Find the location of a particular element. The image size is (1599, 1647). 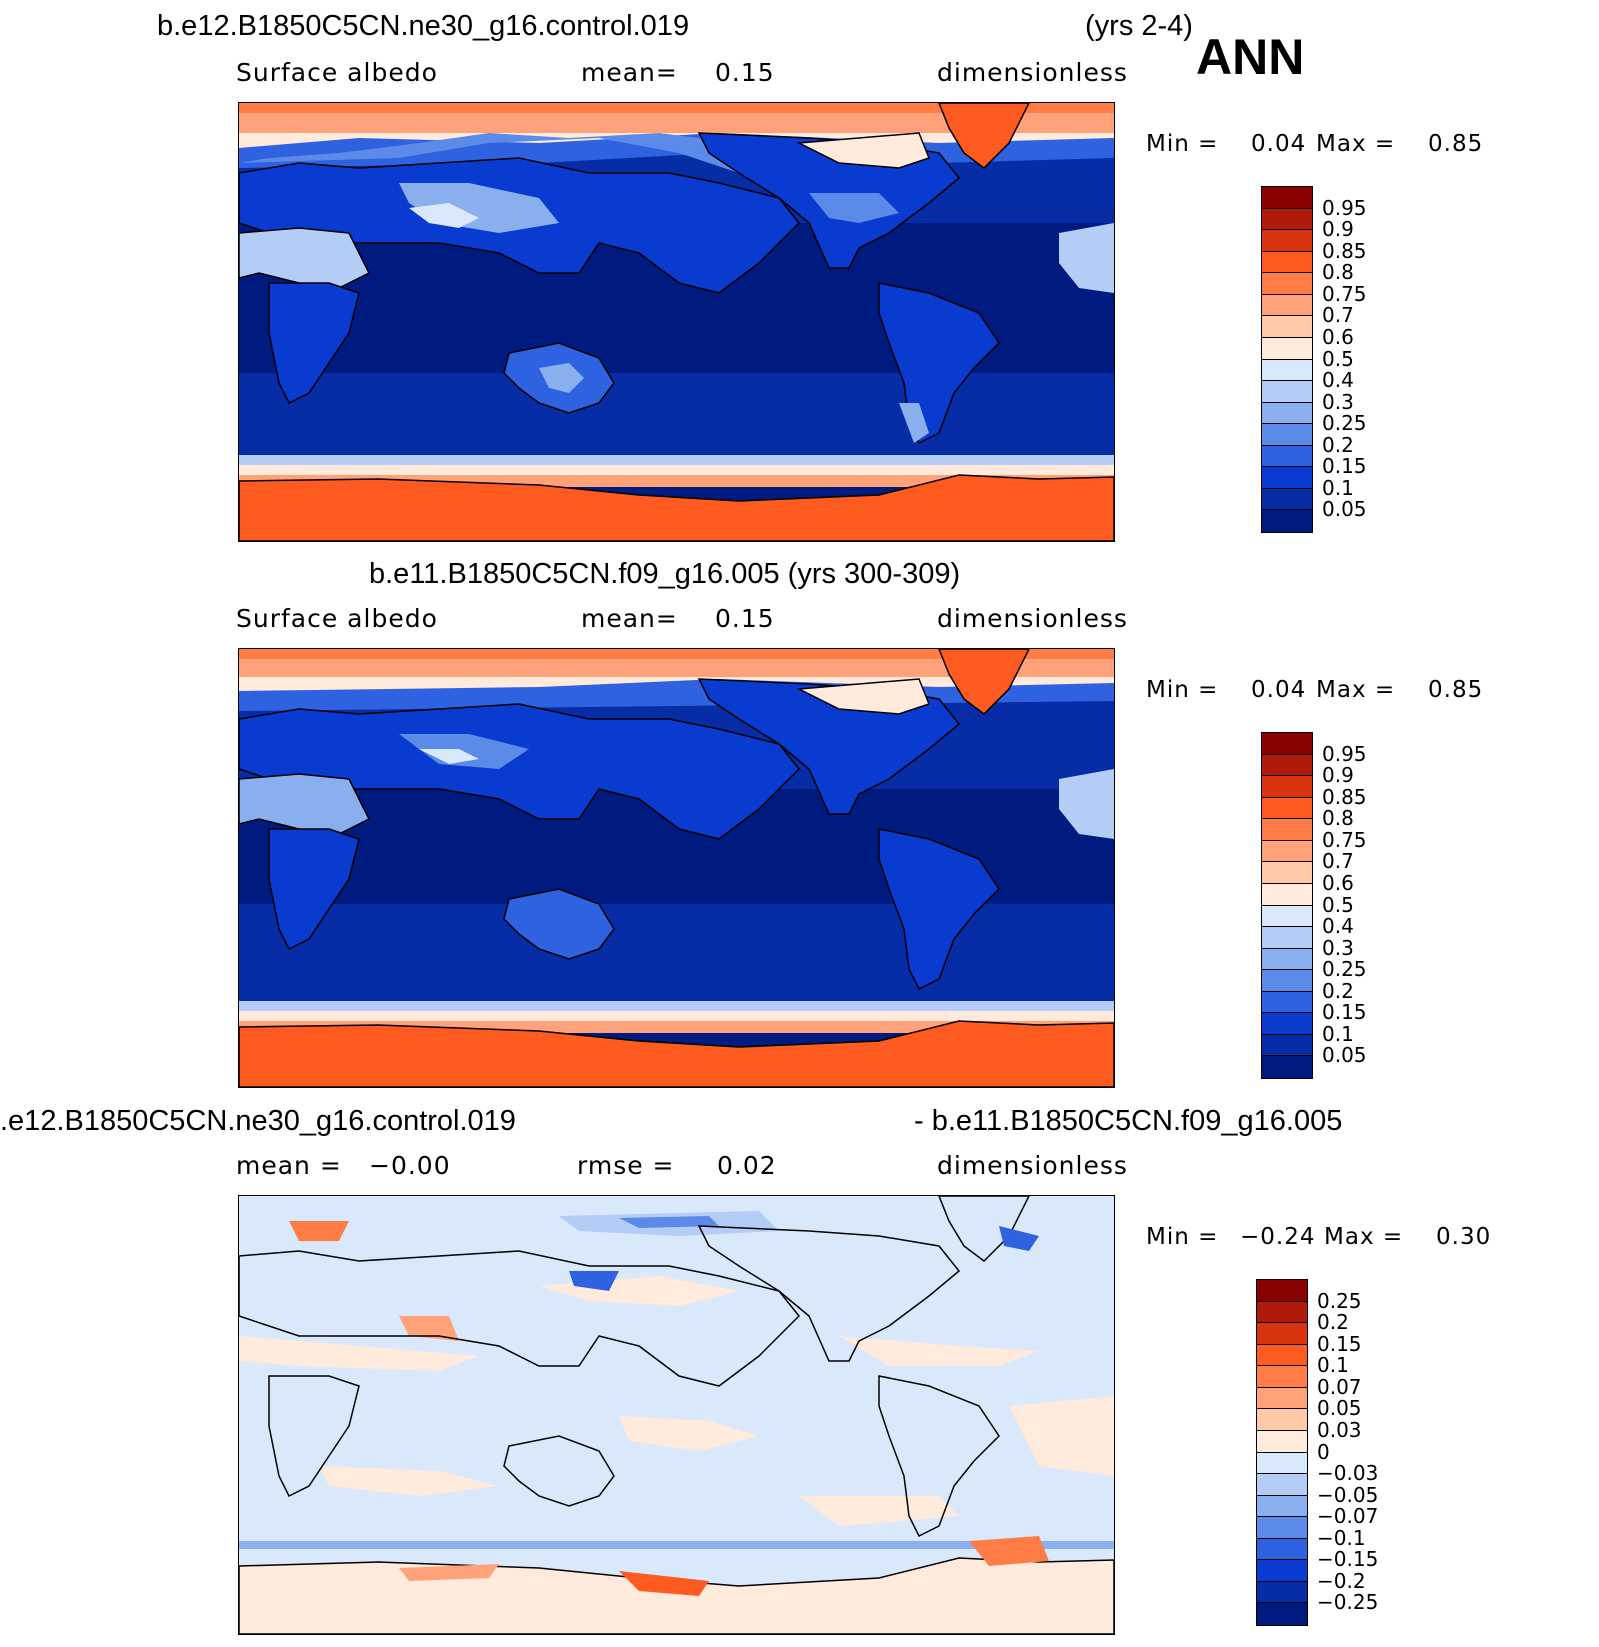

colorbar-label: 0.9 is located at coordinates (1338, 229).